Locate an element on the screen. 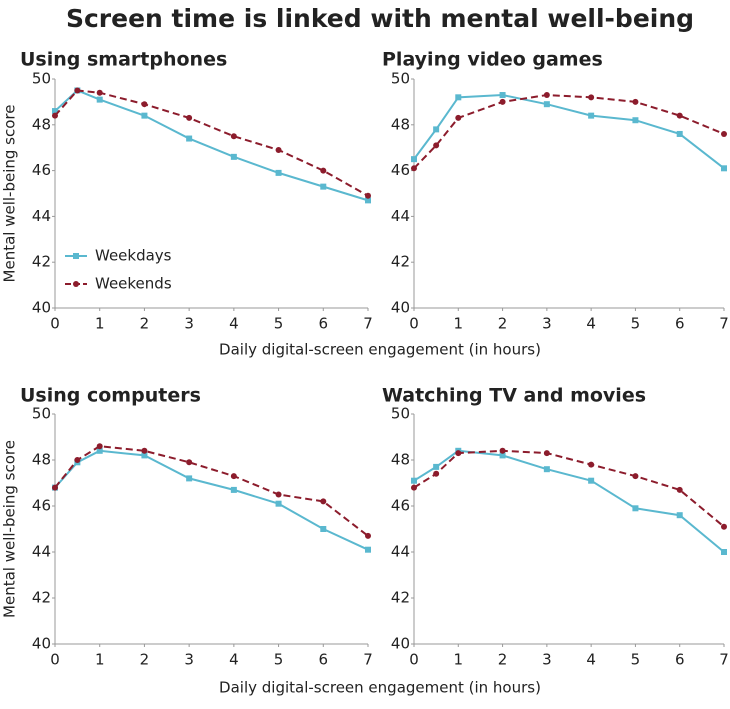  panel-title: Watching TV and movies is located at coordinates (514, 396).